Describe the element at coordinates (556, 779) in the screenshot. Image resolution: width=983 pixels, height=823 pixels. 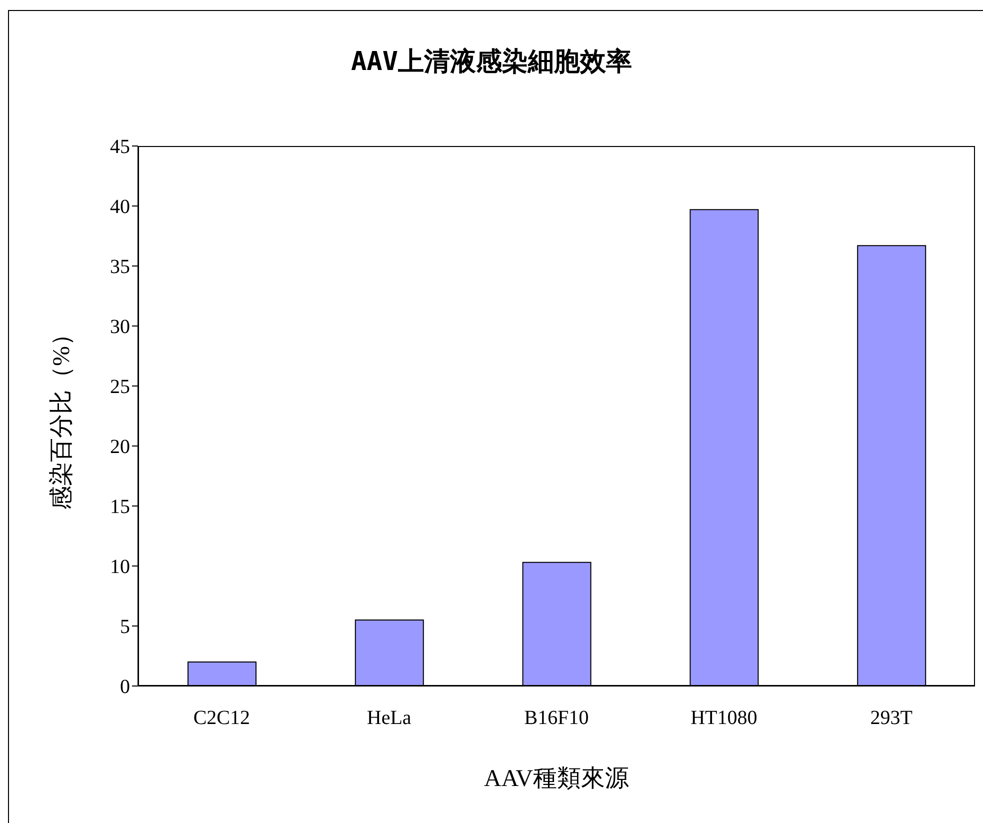
I see `x-axis-title: AAV種類來源` at that location.